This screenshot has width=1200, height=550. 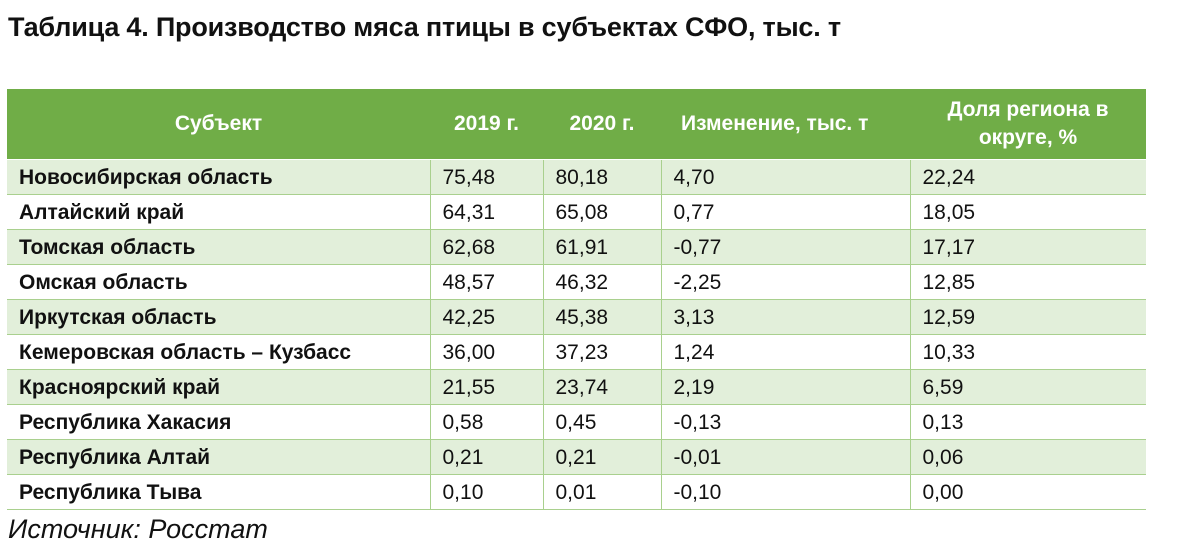 What do you see at coordinates (218, 247) in the screenshot?
I see `cell-subject: Томская область` at bounding box center [218, 247].